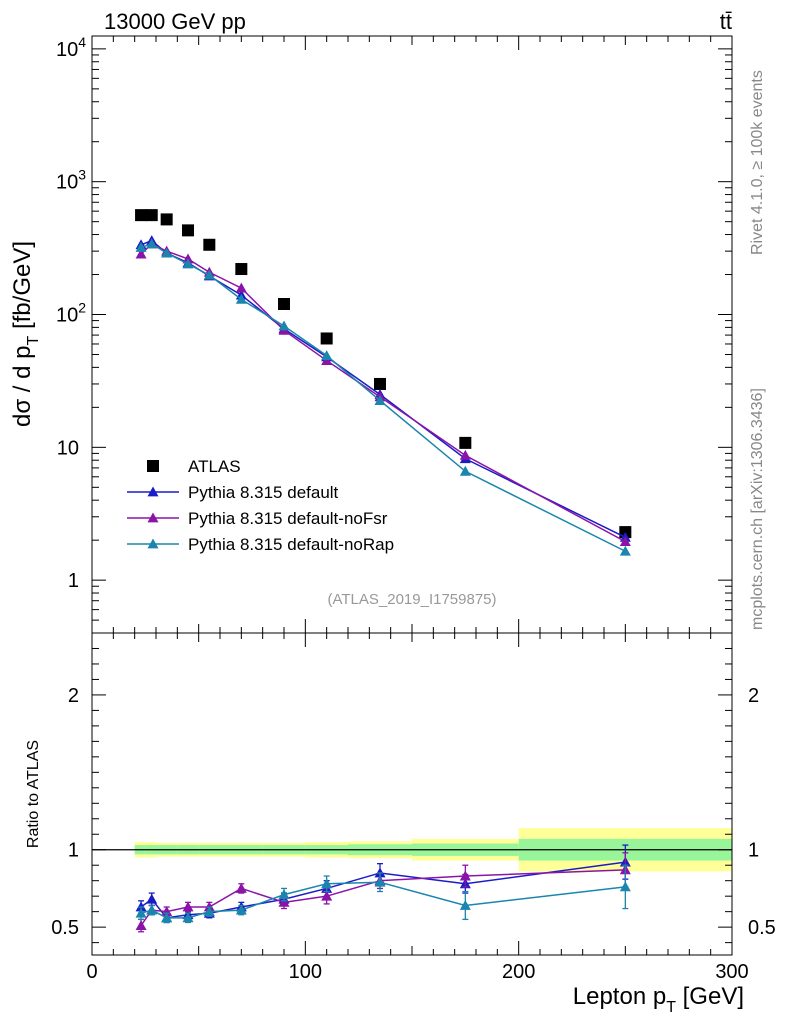 The height and width of the screenshot is (1024, 786). Describe the element at coordinates (152, 898) in the screenshot. I see `ratio-point-default` at that location.